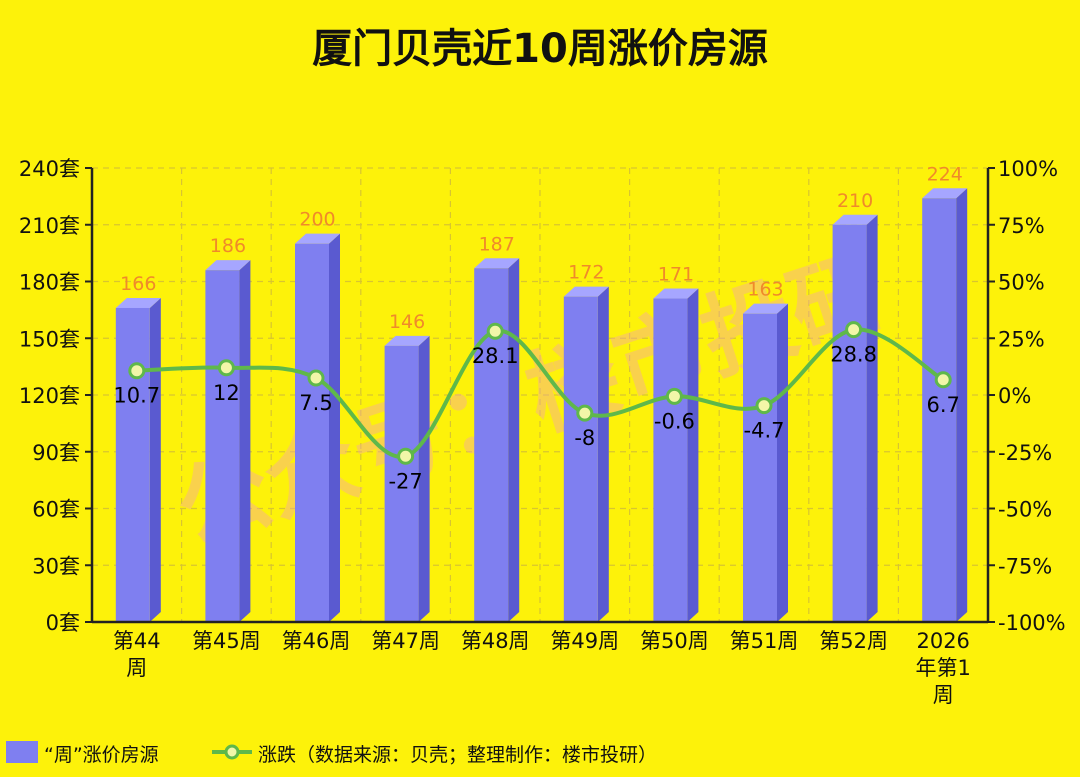 The image size is (1080, 777). I want to click on left-axis-tick-label: 180套, so click(49, 283).